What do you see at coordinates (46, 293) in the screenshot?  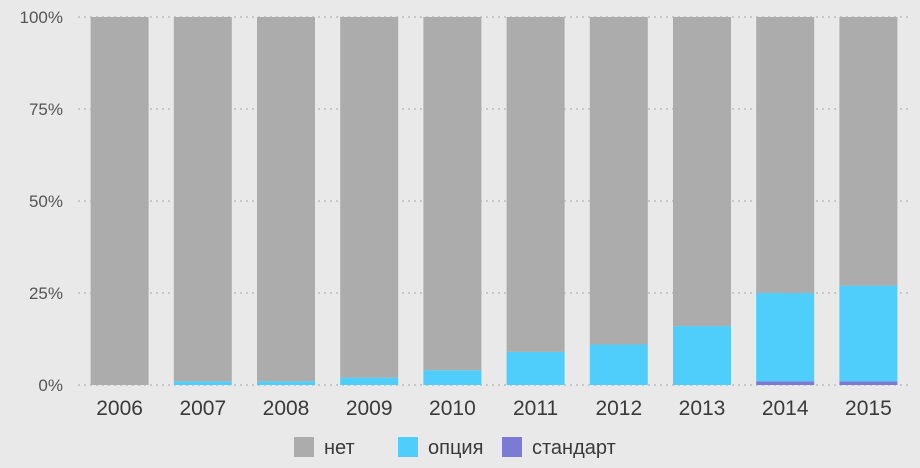 I see `y-tick-label: 25%` at bounding box center [46, 293].